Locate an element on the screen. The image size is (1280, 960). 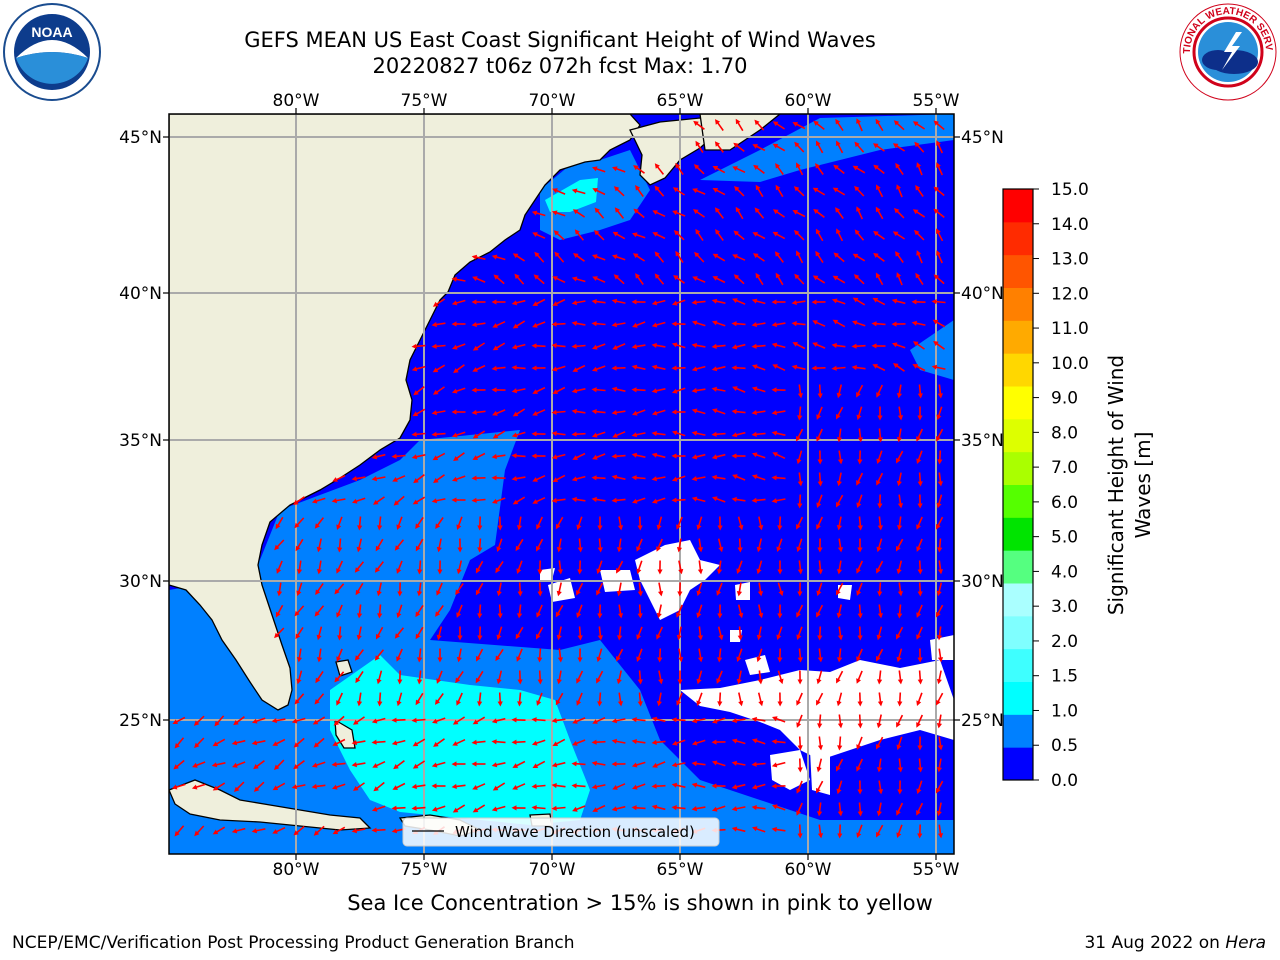
lat-tick-label: 25°N is located at coordinates (140, 721).